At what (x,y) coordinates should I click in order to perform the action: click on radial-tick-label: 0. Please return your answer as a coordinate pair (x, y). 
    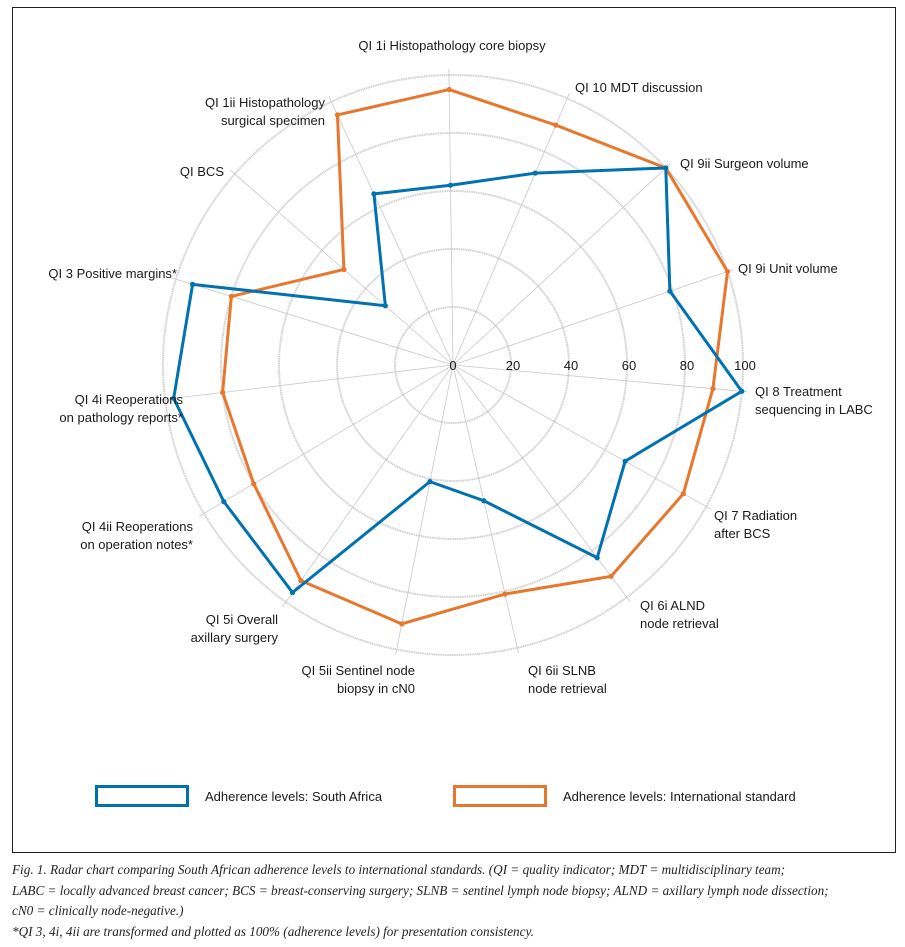
    Looking at the image, I should click on (452, 365).